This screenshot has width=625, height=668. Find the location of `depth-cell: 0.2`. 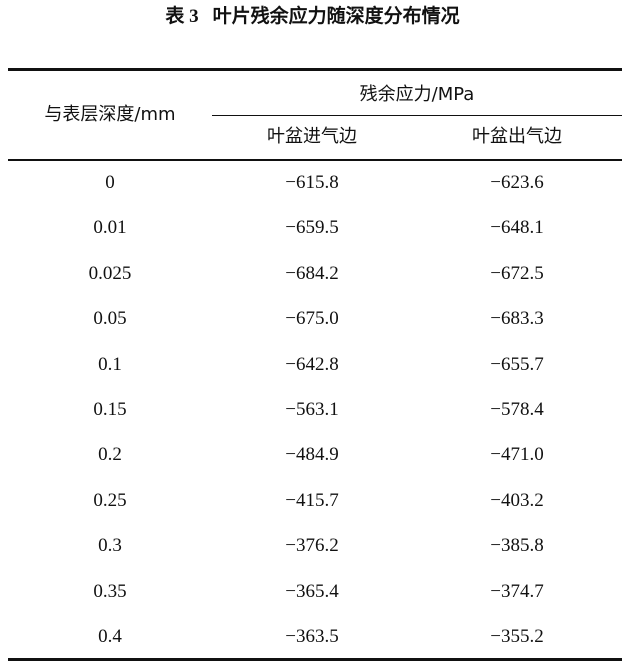

depth-cell: 0.2 is located at coordinates (110, 455).